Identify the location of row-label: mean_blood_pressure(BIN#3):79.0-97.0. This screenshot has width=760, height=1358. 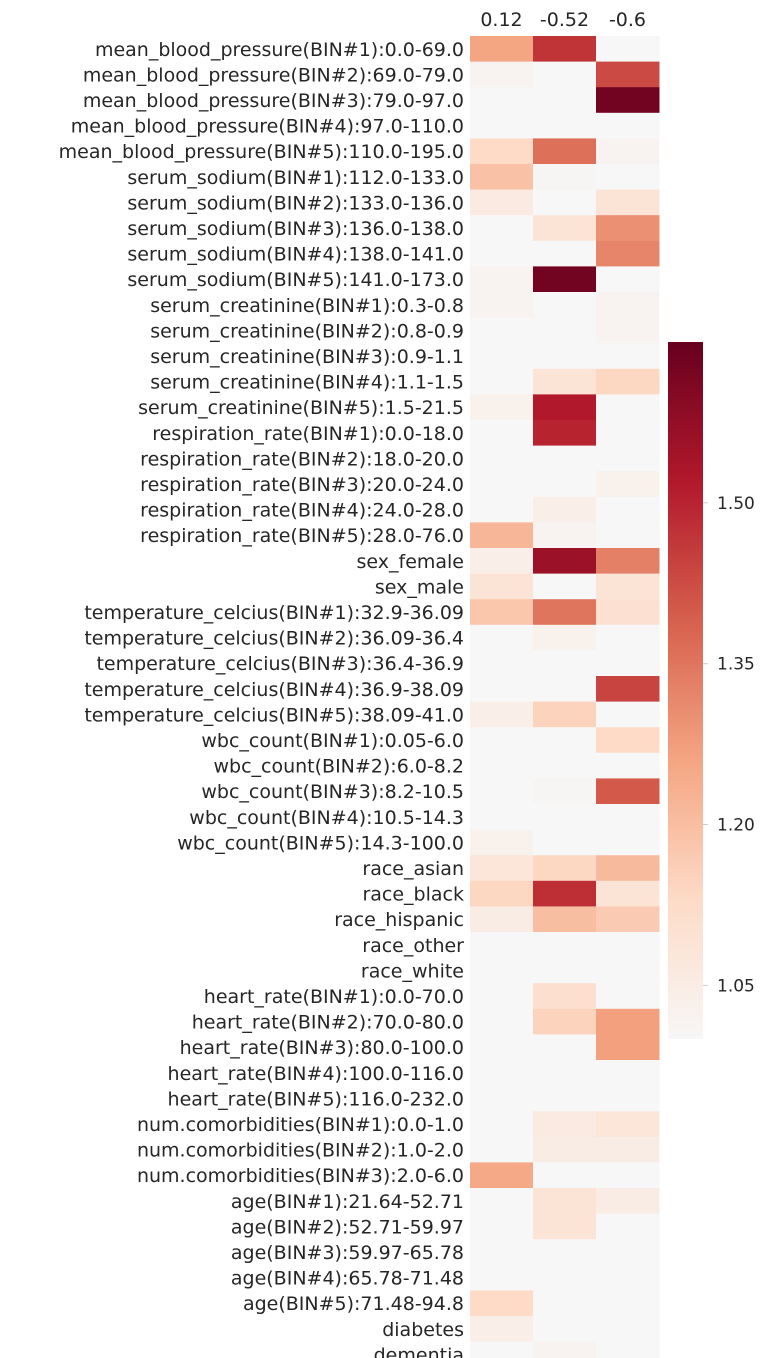
(273, 101).